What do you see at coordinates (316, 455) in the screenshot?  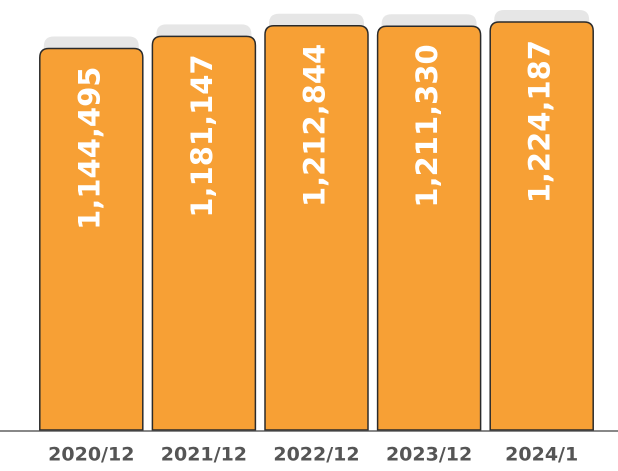 I see `x-tick-label: 2022/12` at bounding box center [316, 455].